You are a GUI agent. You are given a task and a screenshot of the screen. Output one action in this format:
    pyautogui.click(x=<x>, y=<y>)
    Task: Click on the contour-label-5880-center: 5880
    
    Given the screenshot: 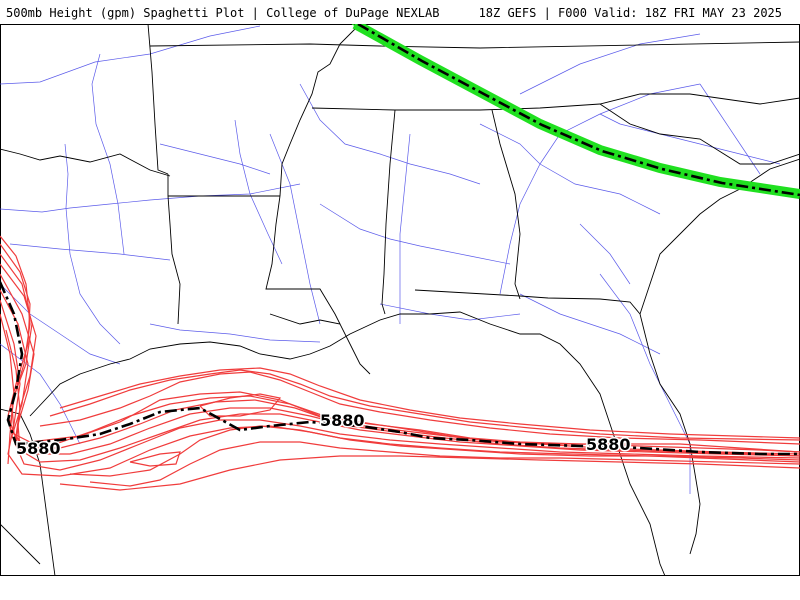 What is the action you would take?
    pyautogui.click(x=342, y=420)
    